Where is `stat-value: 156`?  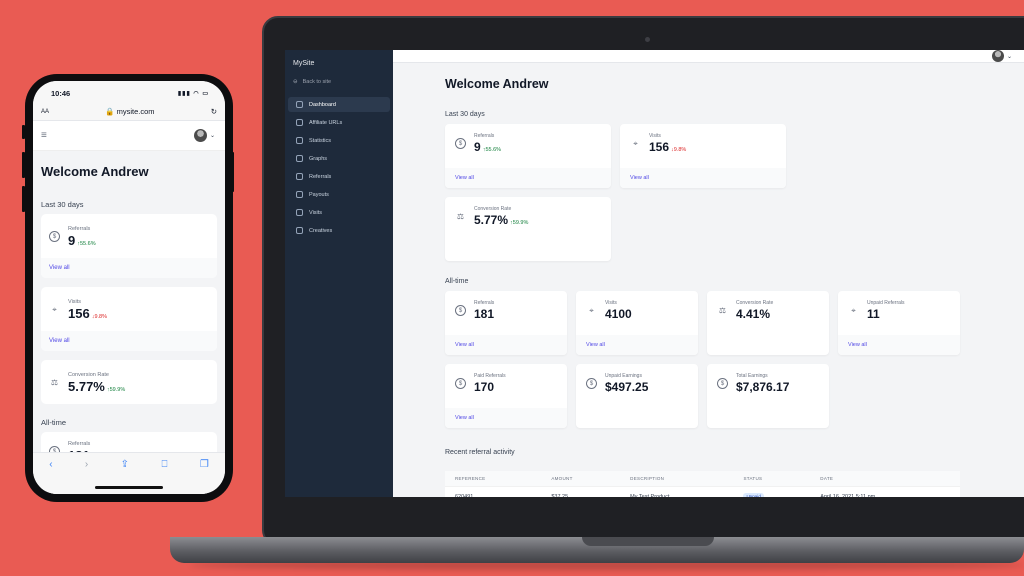
stat-value: 156 is located at coordinates (659, 147).